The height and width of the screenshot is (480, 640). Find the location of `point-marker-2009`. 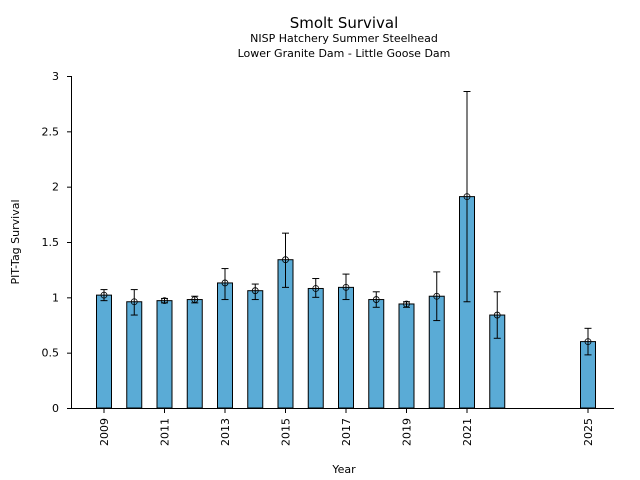

point-marker-2009 is located at coordinates (104, 295).